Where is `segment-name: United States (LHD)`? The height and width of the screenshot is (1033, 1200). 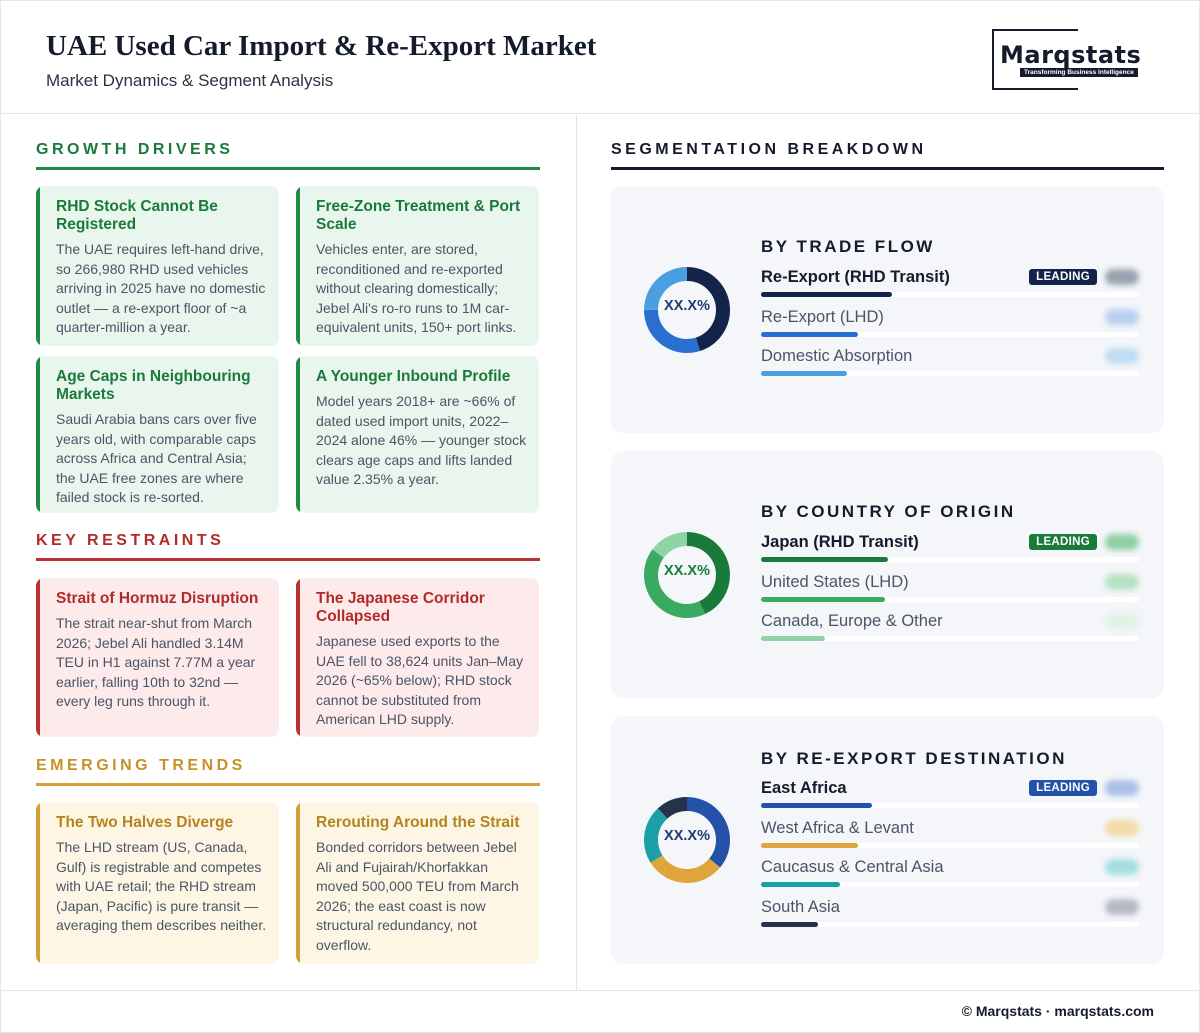 segment-name: United States (LHD) is located at coordinates (835, 582).